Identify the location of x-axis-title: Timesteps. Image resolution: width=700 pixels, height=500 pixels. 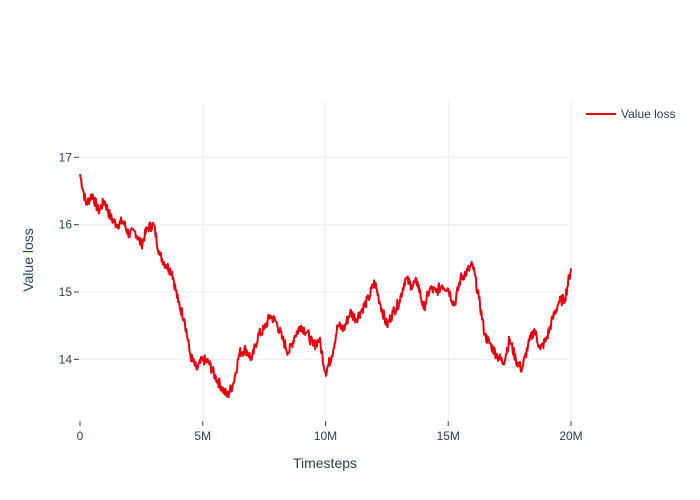
(325, 463).